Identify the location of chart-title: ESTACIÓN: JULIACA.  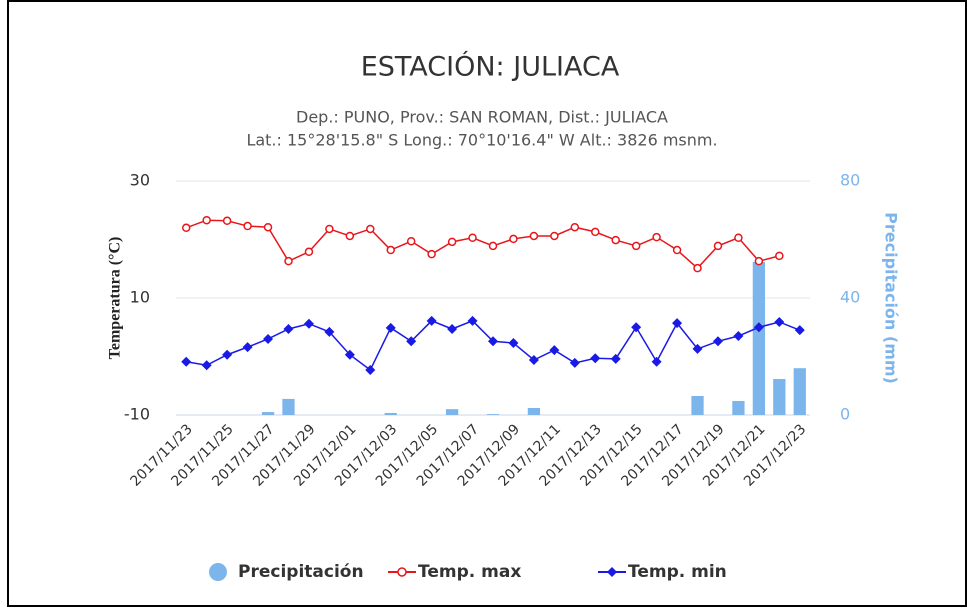
(490, 67).